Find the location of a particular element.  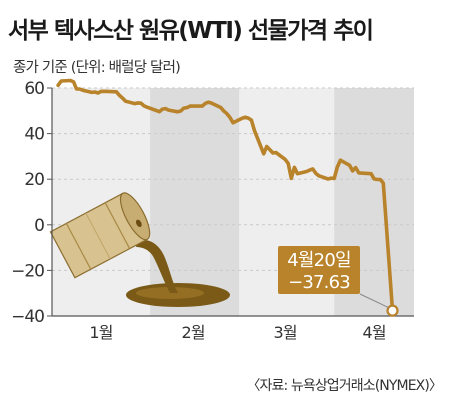

callout-value-label: −37.63 is located at coordinates (319, 282).